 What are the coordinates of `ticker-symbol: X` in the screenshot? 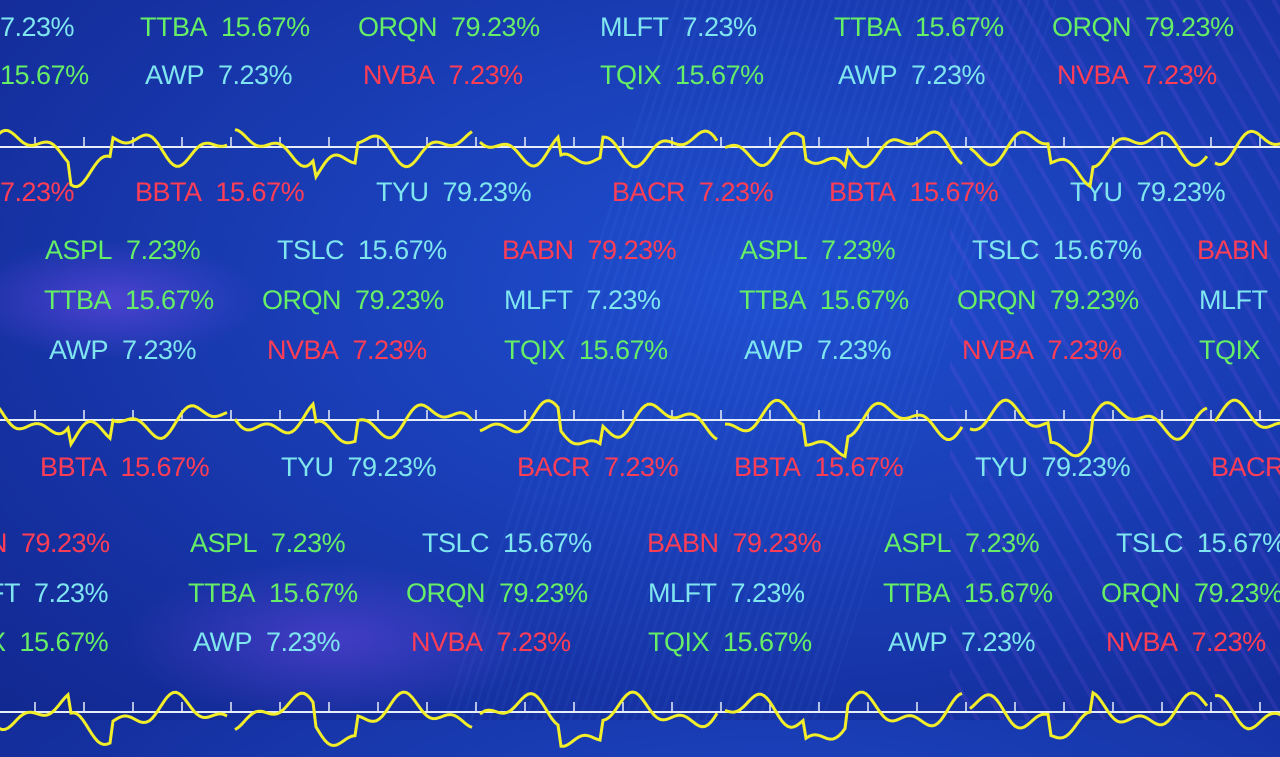 It's located at (3, 642).